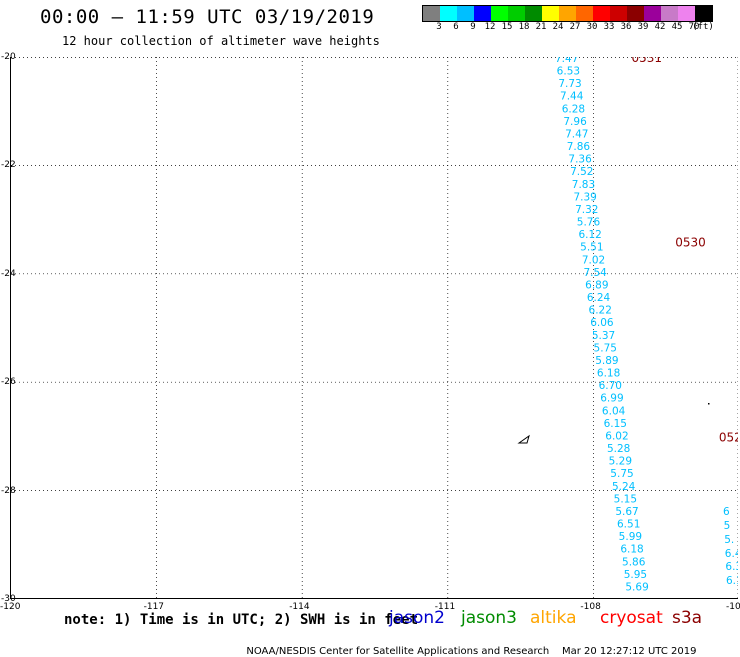 This screenshot has width=740, height=657. What do you see at coordinates (610, 386) in the screenshot?
I see `swh-value: 6.70` at bounding box center [610, 386].